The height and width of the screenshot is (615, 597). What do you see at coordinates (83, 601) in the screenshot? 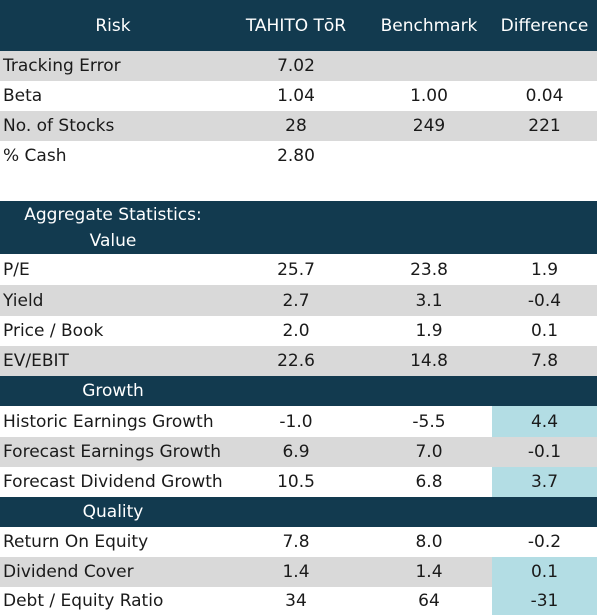
I see `row-label: Debt / Equity Ratio` at bounding box center [83, 601].